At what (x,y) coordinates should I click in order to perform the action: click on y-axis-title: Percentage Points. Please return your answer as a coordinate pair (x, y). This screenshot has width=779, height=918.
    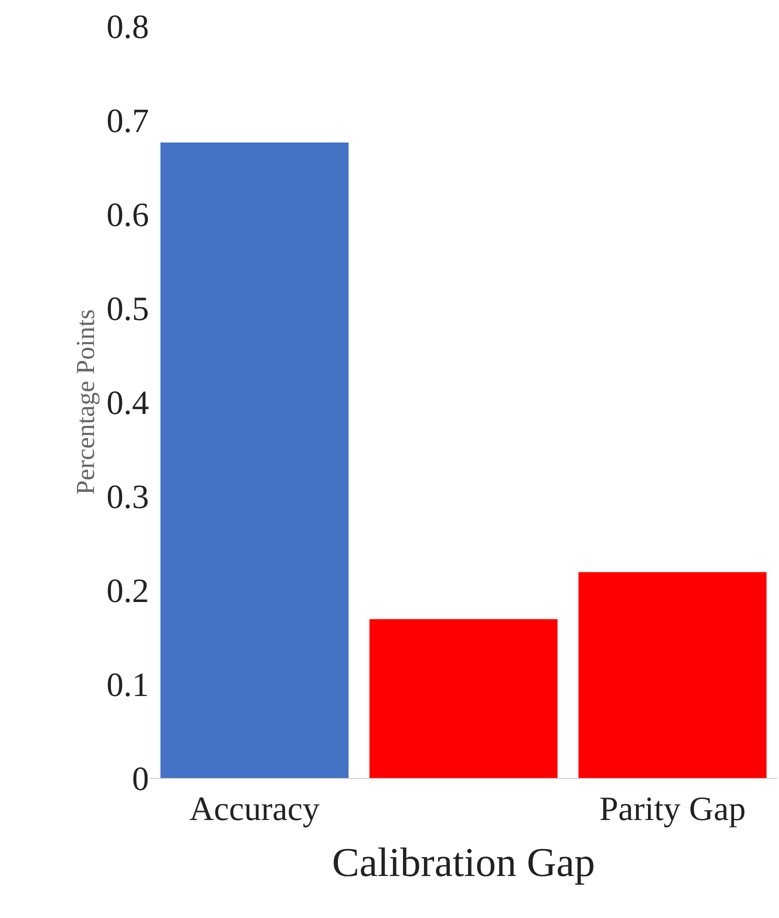
    Looking at the image, I should click on (85, 402).